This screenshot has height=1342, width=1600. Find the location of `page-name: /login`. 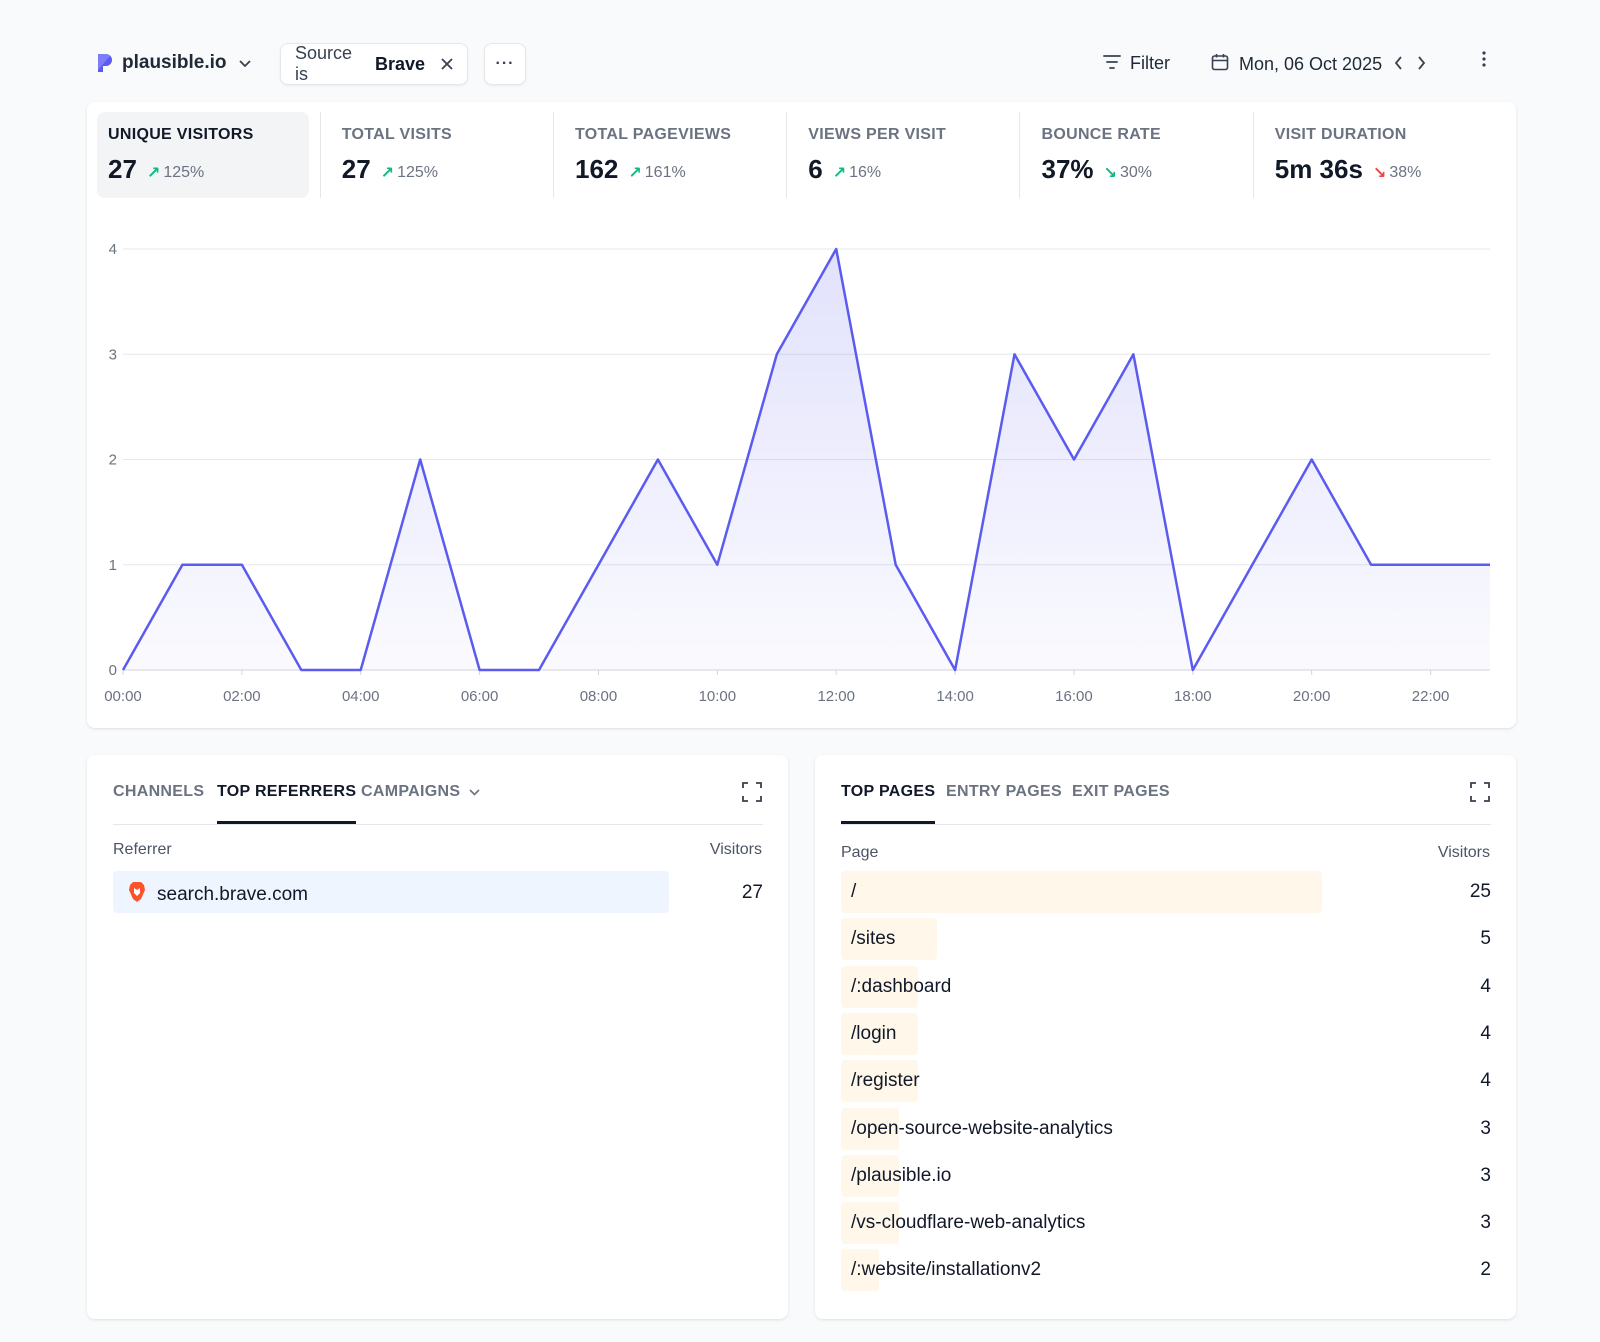

page-name: /login is located at coordinates (874, 1033).